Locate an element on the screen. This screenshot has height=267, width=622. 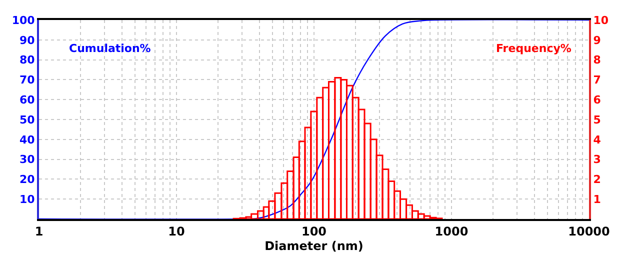
x-tick-label: 100 is located at coordinates (314, 231).